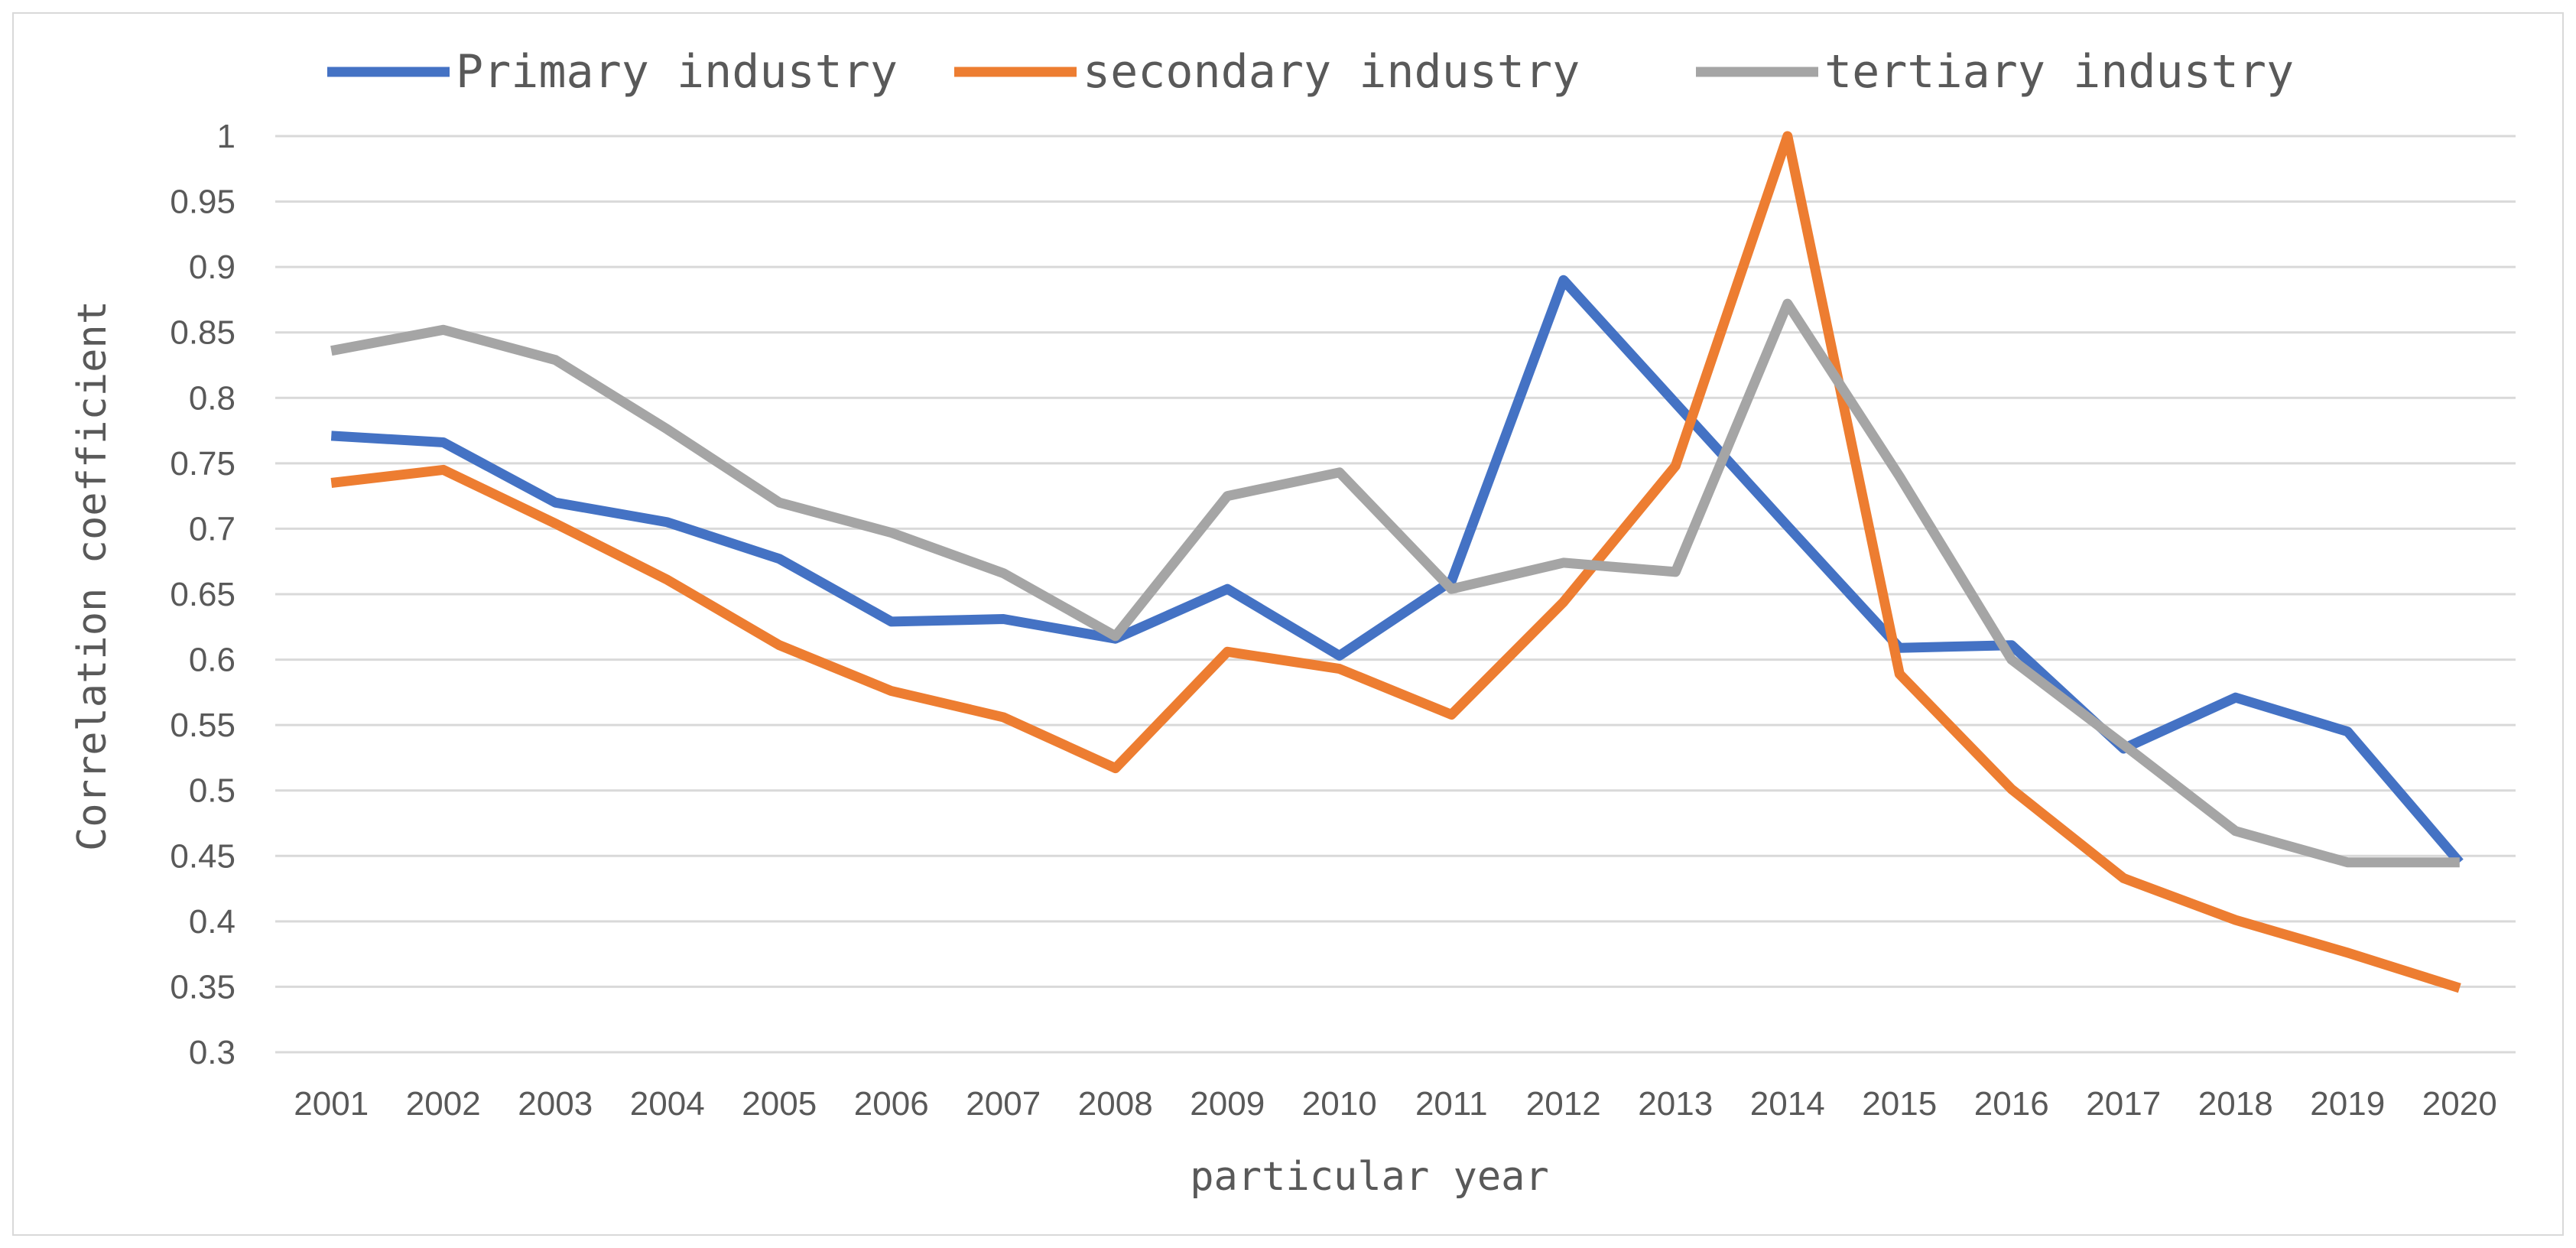  I want to click on y-tick-label: 0.95, so click(203, 202).